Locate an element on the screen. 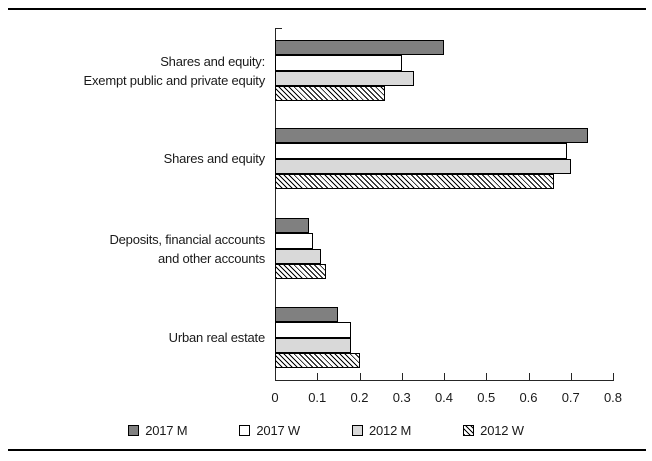 The image size is (652, 461). x-axis-tick-label: 0.7 is located at coordinates (570, 397).